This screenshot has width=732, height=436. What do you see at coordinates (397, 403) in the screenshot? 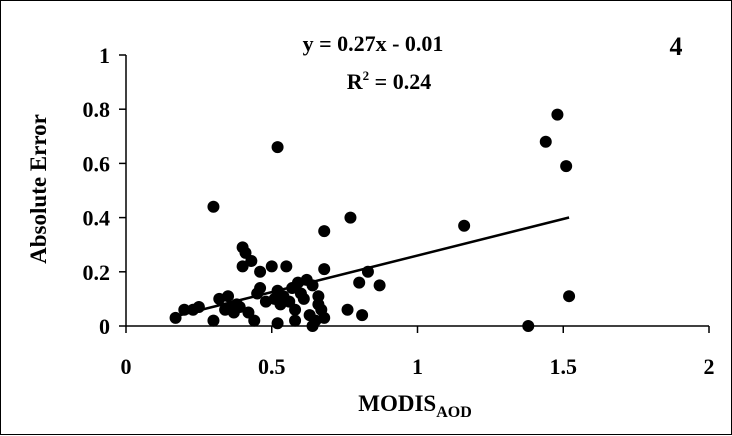
I see `x-axis-label-main: MODIS` at bounding box center [397, 403].